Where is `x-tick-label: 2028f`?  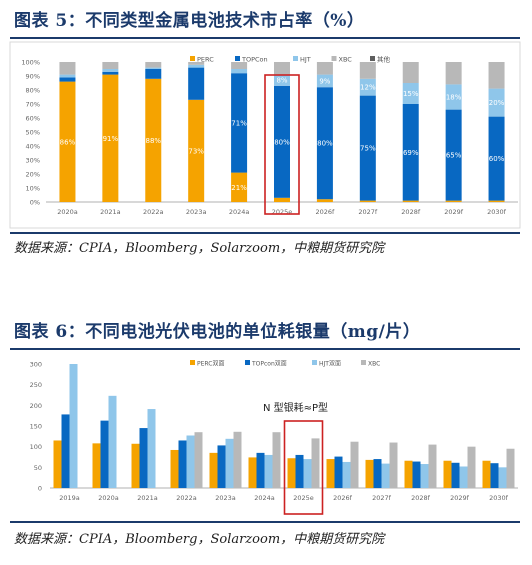 x-tick-label: 2028f is located at coordinates (411, 212).